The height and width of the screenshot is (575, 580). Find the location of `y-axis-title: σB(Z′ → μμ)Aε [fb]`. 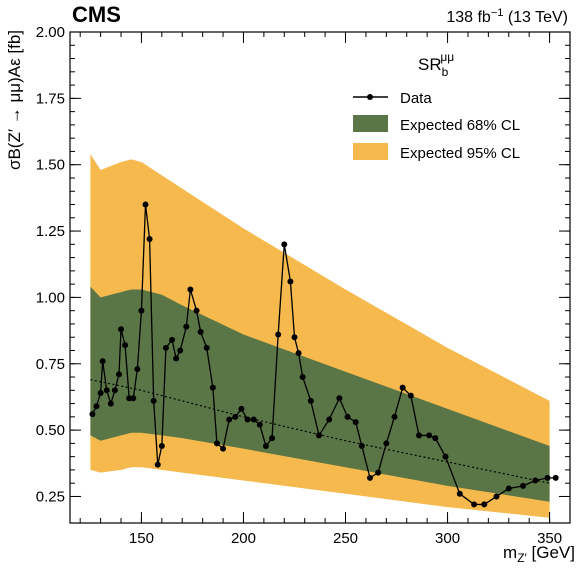

y-axis-title: σB(Z′ → μμ)Aε [fb] is located at coordinates (14, 100).